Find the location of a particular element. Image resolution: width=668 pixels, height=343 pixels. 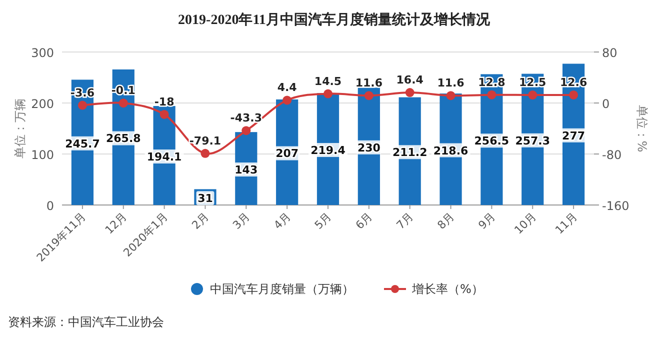

x-tick-label: 11月 is located at coordinates (566, 223).